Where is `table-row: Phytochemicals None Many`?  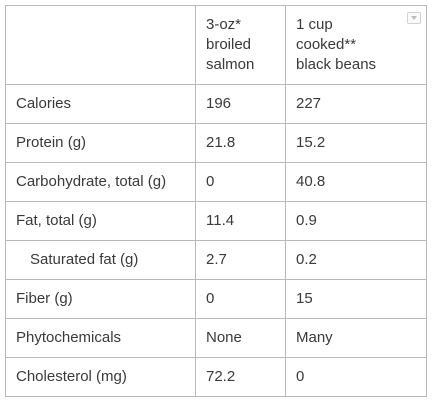 table-row: Phytochemicals None Many is located at coordinates (216, 338).